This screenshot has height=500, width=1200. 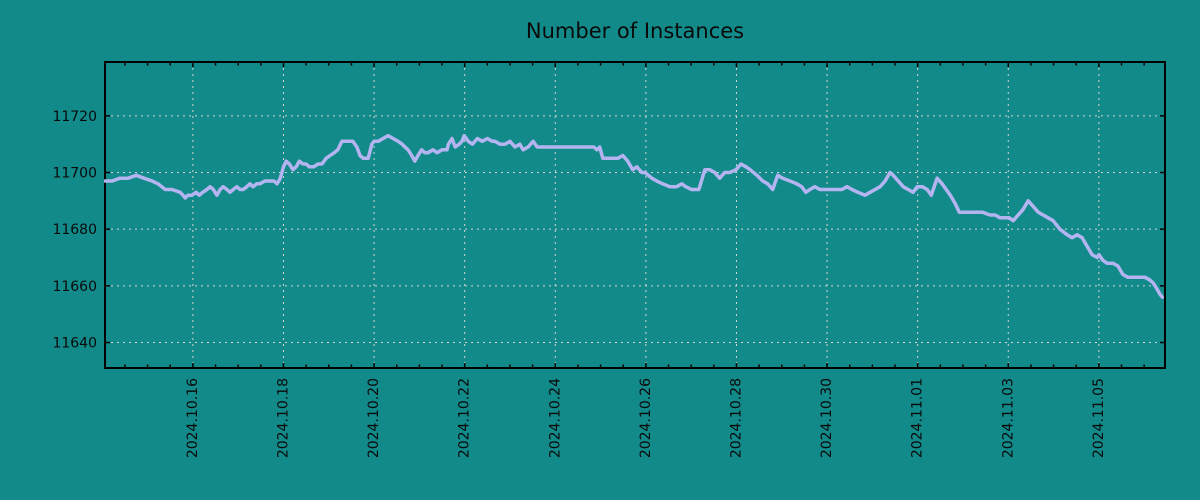 I want to click on y-tick-label: 11640, so click(x=74, y=344).